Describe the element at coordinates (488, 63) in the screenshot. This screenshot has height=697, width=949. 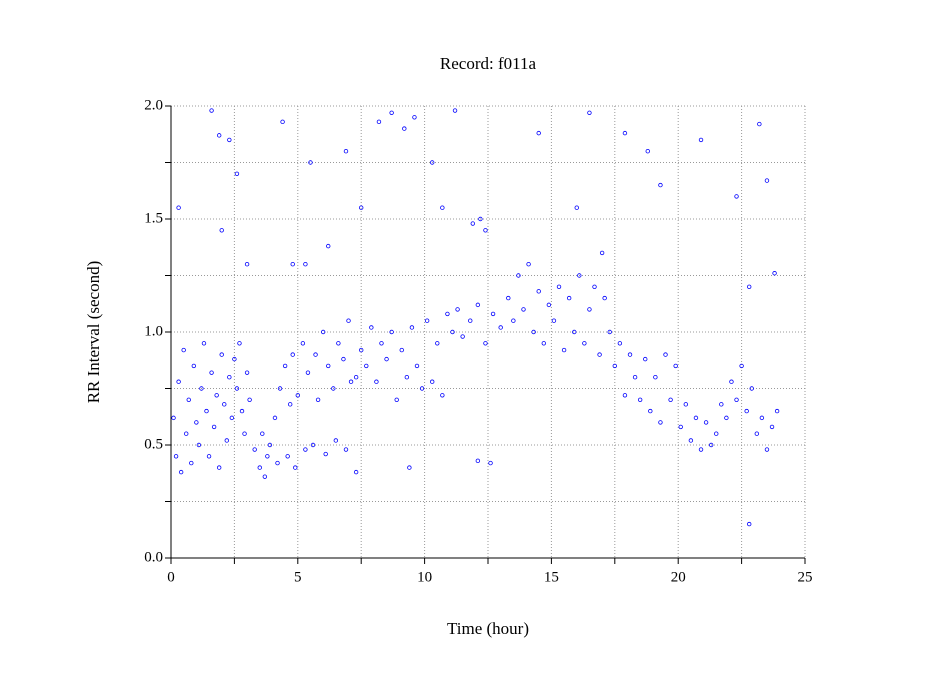
I see `chart-title: Record: f011a` at that location.